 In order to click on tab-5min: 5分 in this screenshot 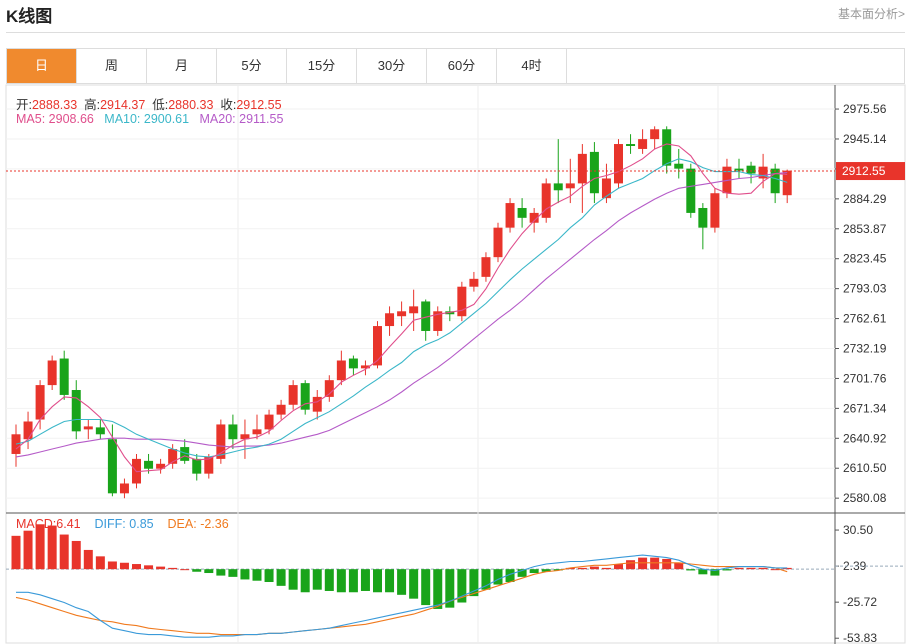, I will do `click(252, 66)`.